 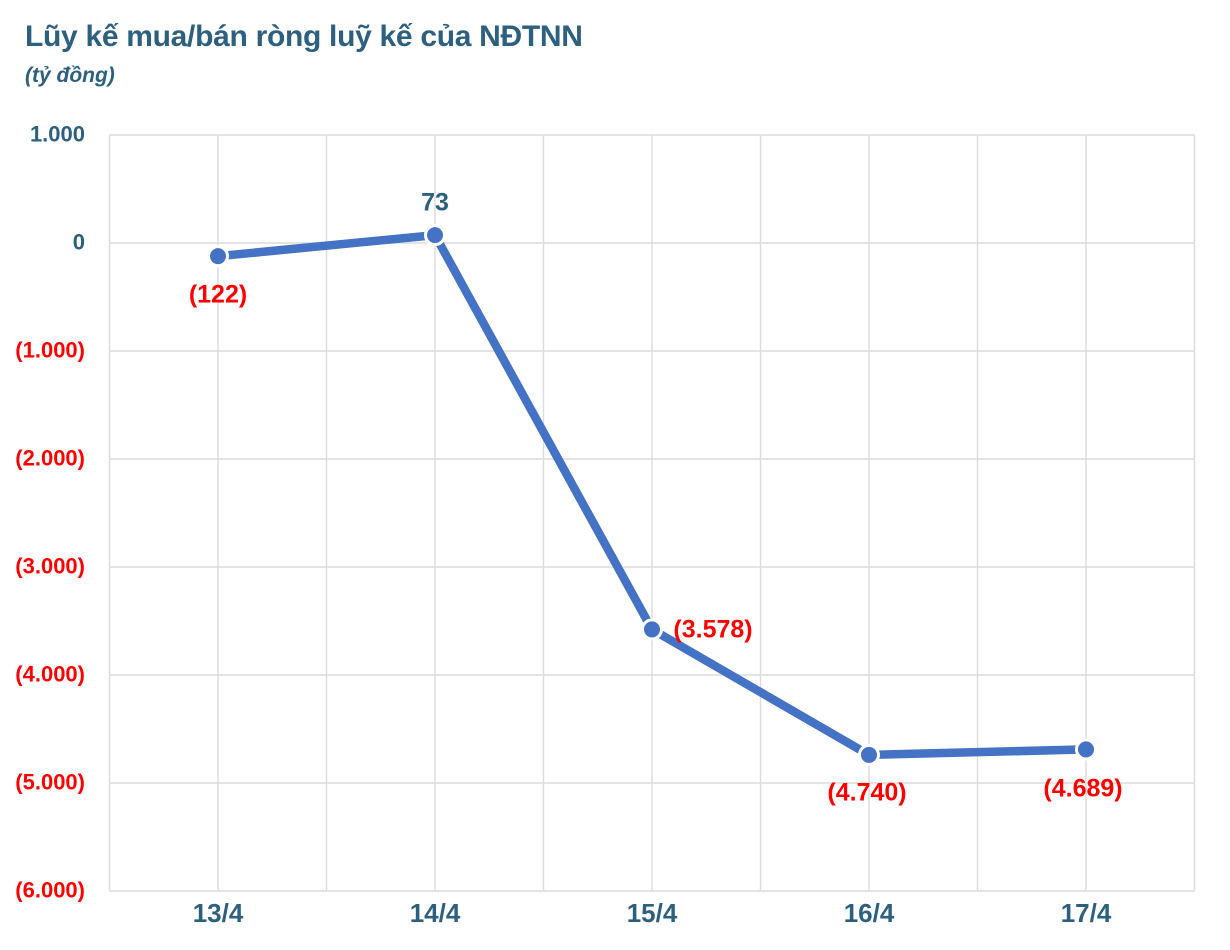 What do you see at coordinates (218, 913) in the screenshot?
I see `x-axis-tick-label: 13/4` at bounding box center [218, 913].